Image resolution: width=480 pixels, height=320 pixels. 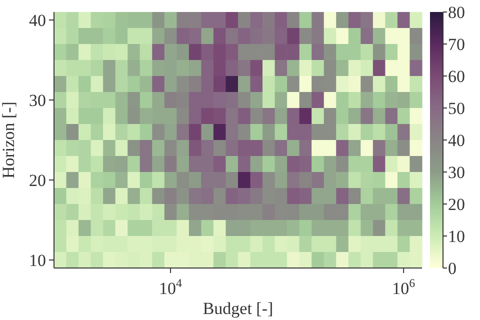 What do you see at coordinates (170, 287) in the screenshot?
I see `x-tick-label: 10$^{4}$` at bounding box center [170, 287].